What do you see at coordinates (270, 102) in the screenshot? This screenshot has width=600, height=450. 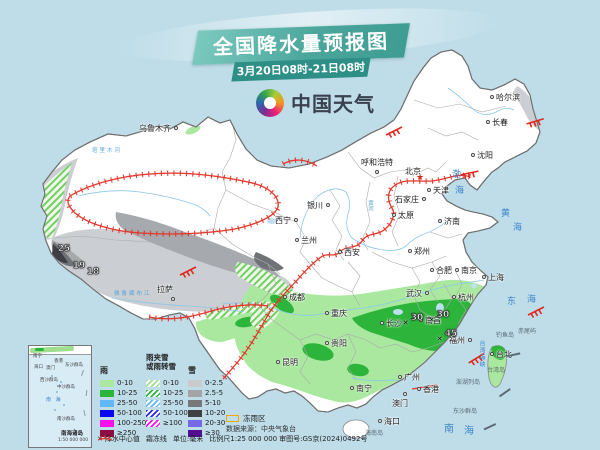 I see `pinwheel-logo-icon` at bounding box center [270, 102].